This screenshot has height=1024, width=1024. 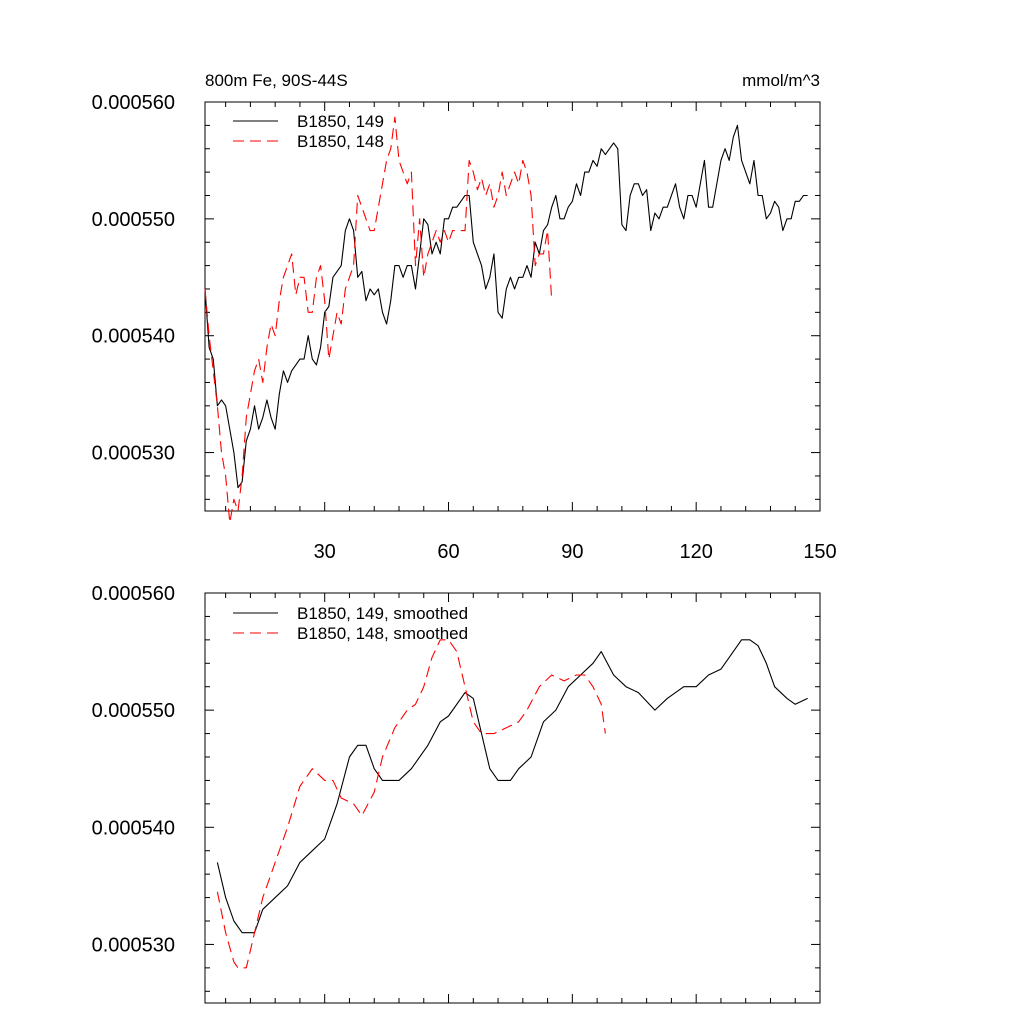 What do you see at coordinates (340, 121) in the screenshot?
I see `legend-label: B1850, 149` at bounding box center [340, 121].